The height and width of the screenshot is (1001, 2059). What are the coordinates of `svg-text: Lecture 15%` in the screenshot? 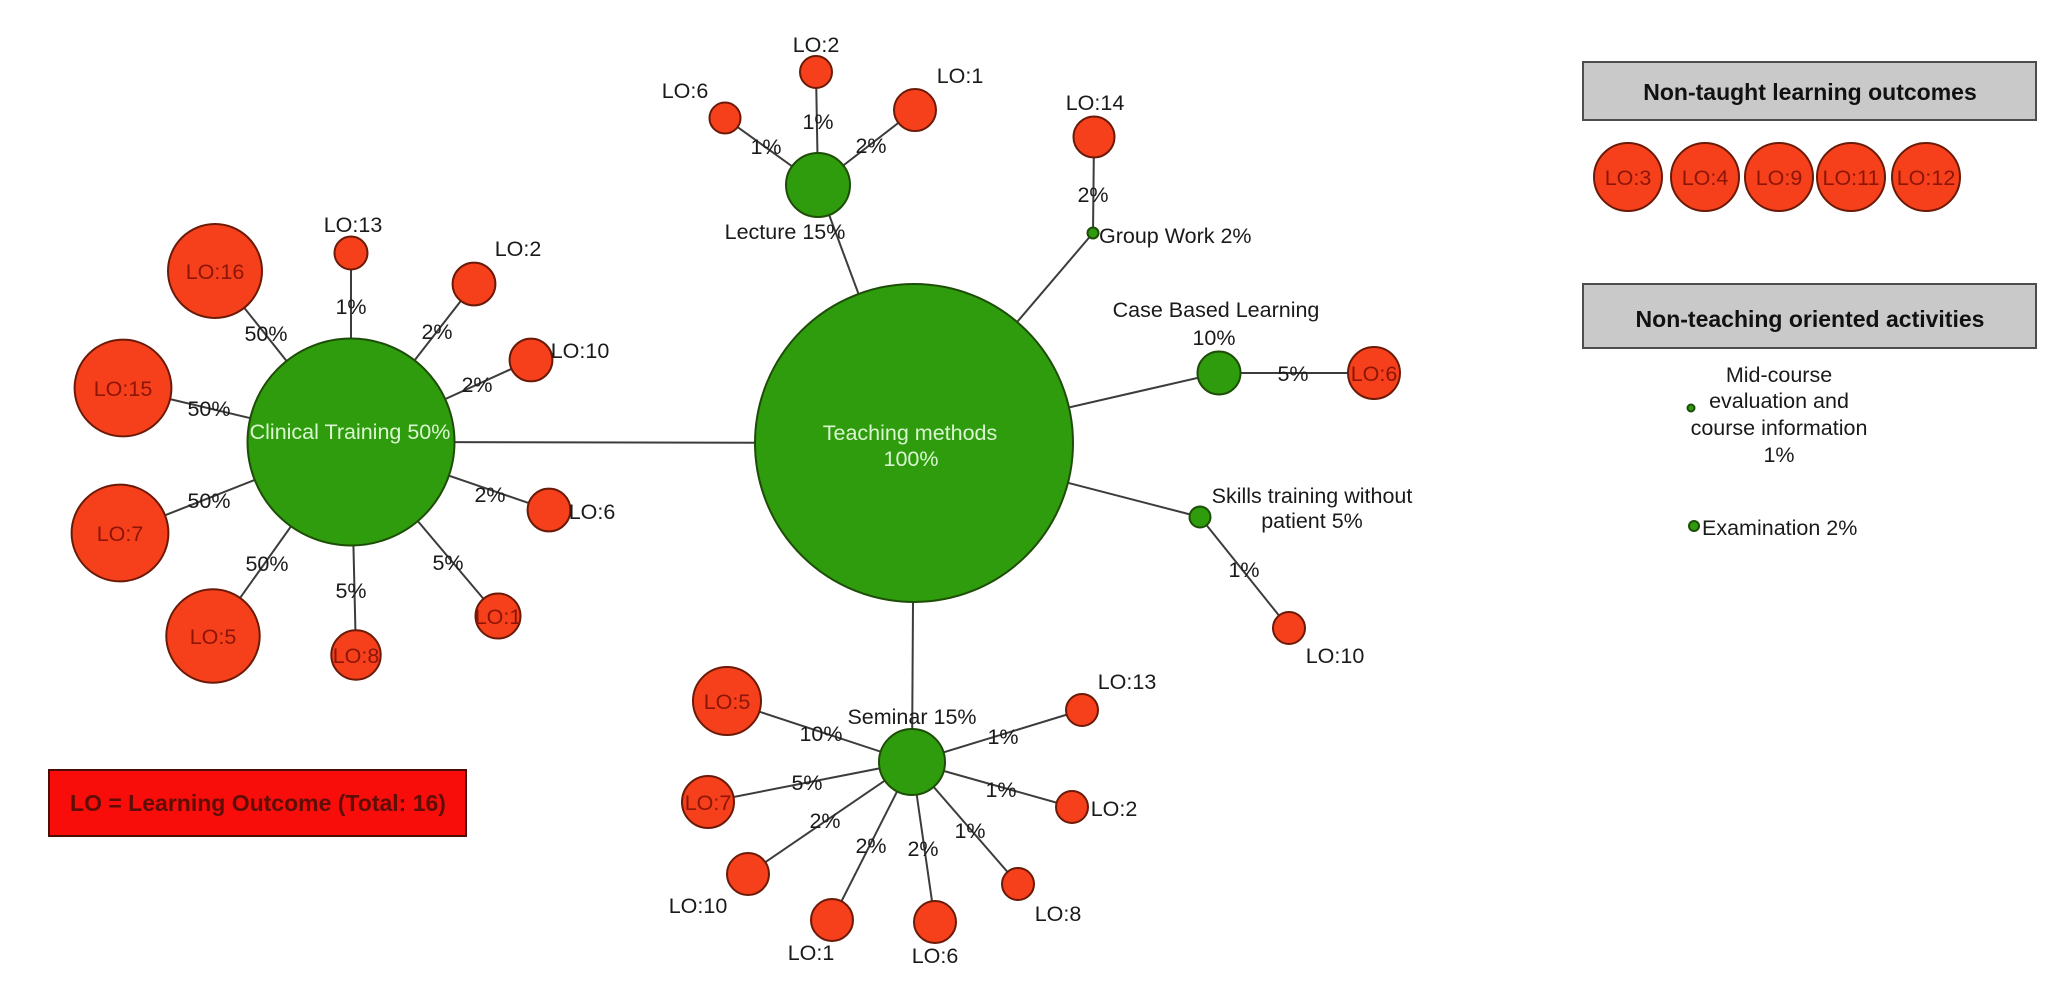 It's located at (785, 232).